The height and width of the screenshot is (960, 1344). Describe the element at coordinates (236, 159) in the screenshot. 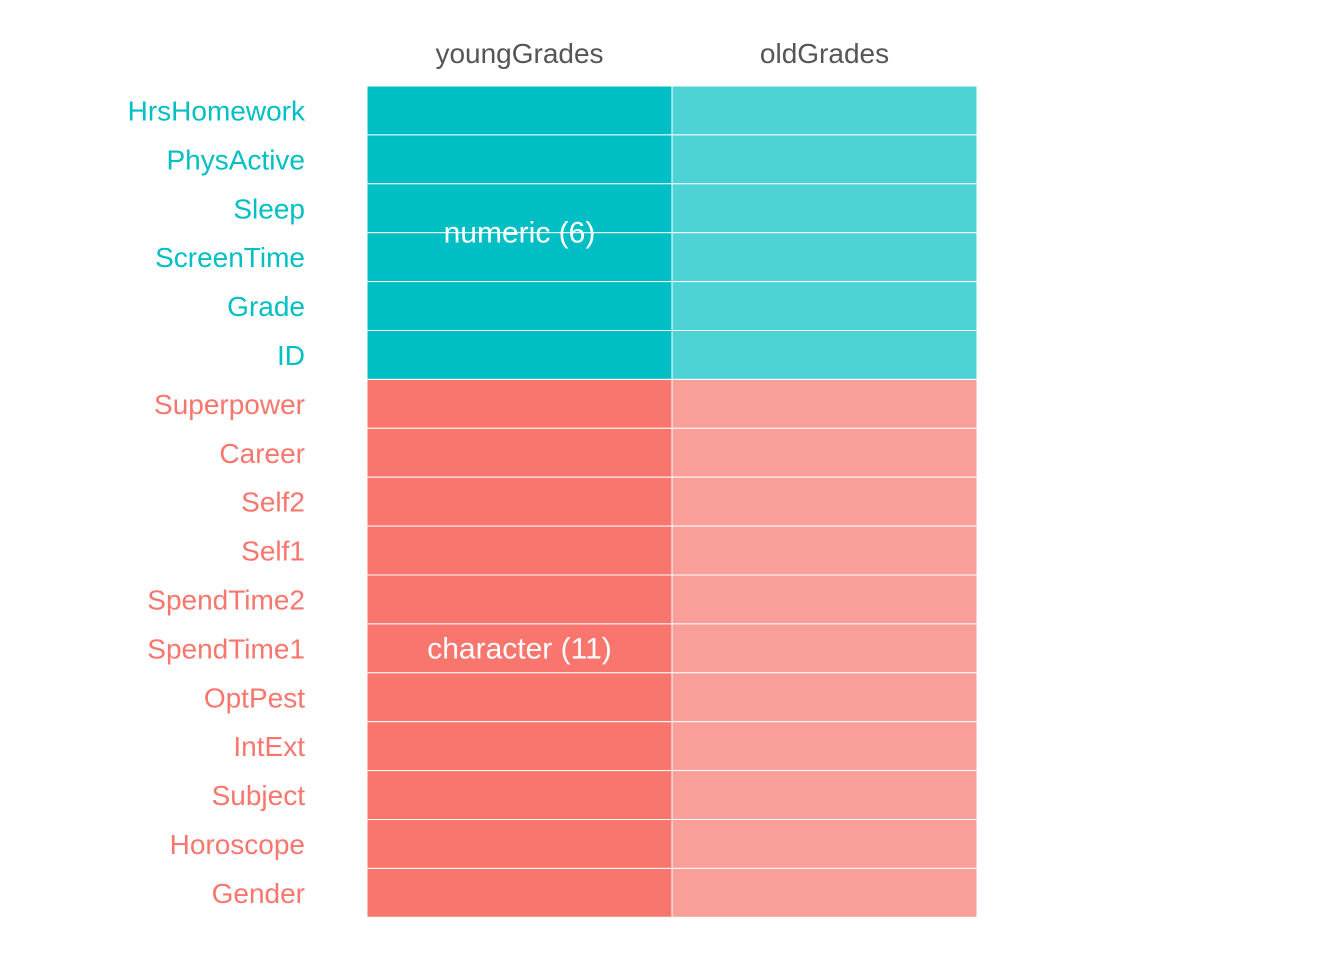

I see `row-label: PhysActive` at that location.